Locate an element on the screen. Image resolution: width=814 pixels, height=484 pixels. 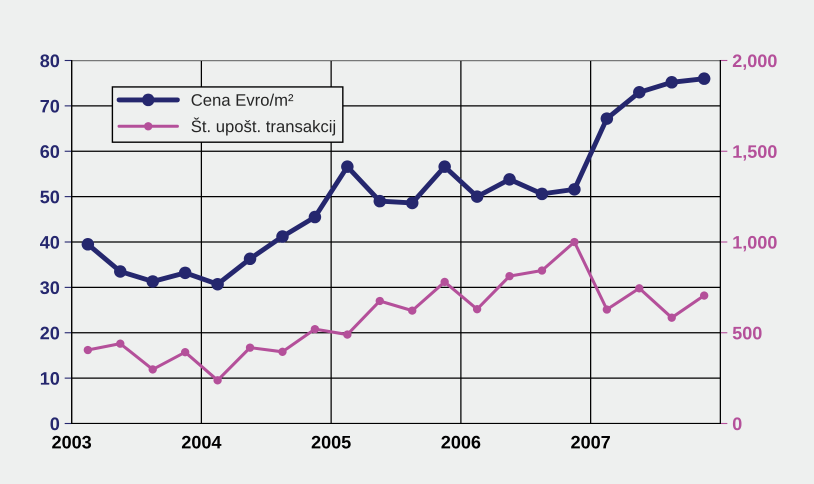
y-tick-label: 30 is located at coordinates (50, 287).